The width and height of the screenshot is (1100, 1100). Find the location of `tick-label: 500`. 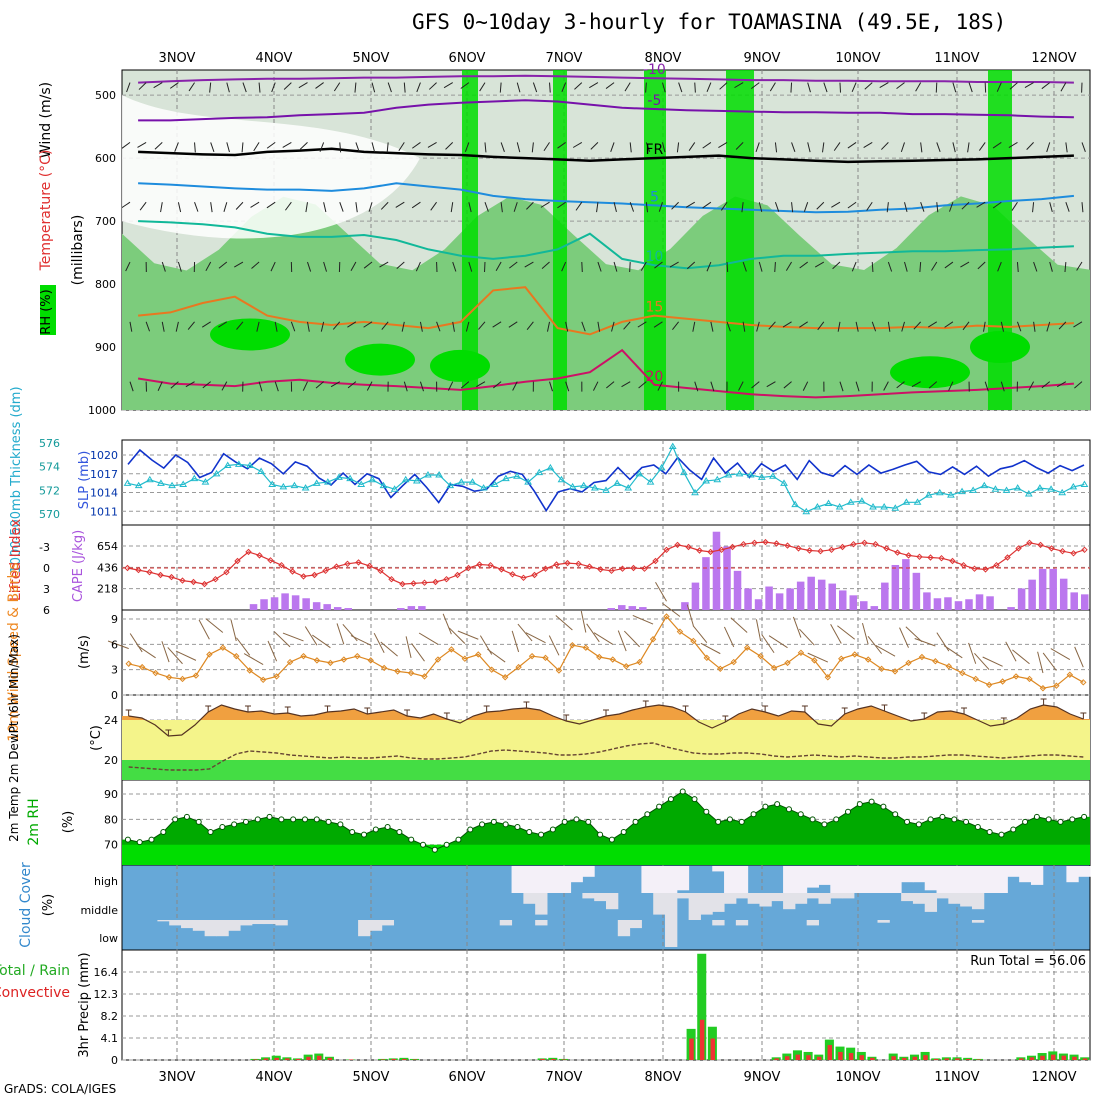

tick-label: 500 is located at coordinates (105, 95).